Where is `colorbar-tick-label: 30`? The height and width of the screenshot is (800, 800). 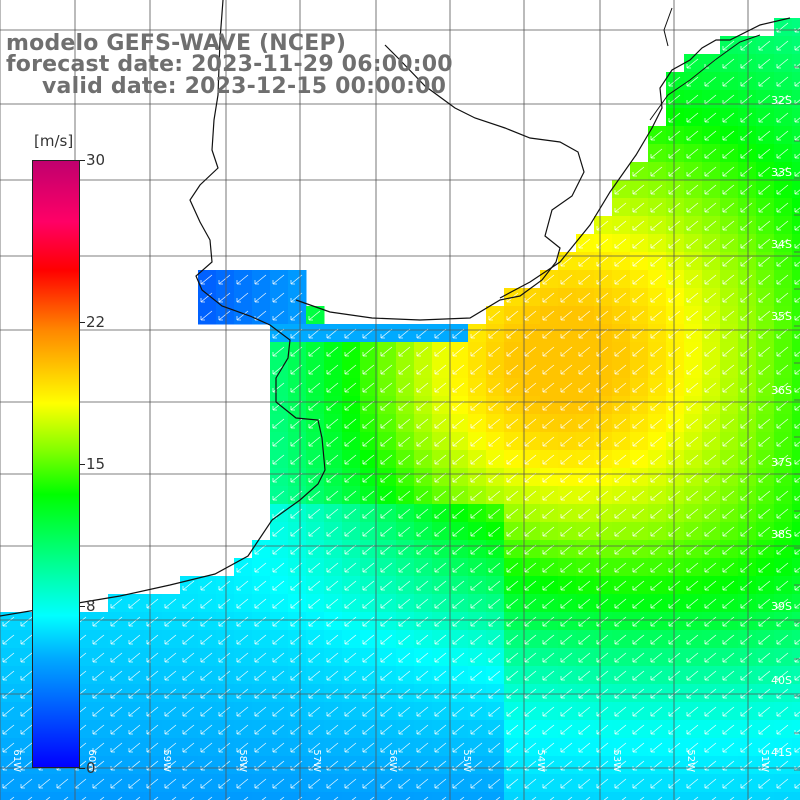 colorbar-tick-label: 30 is located at coordinates (96, 160).